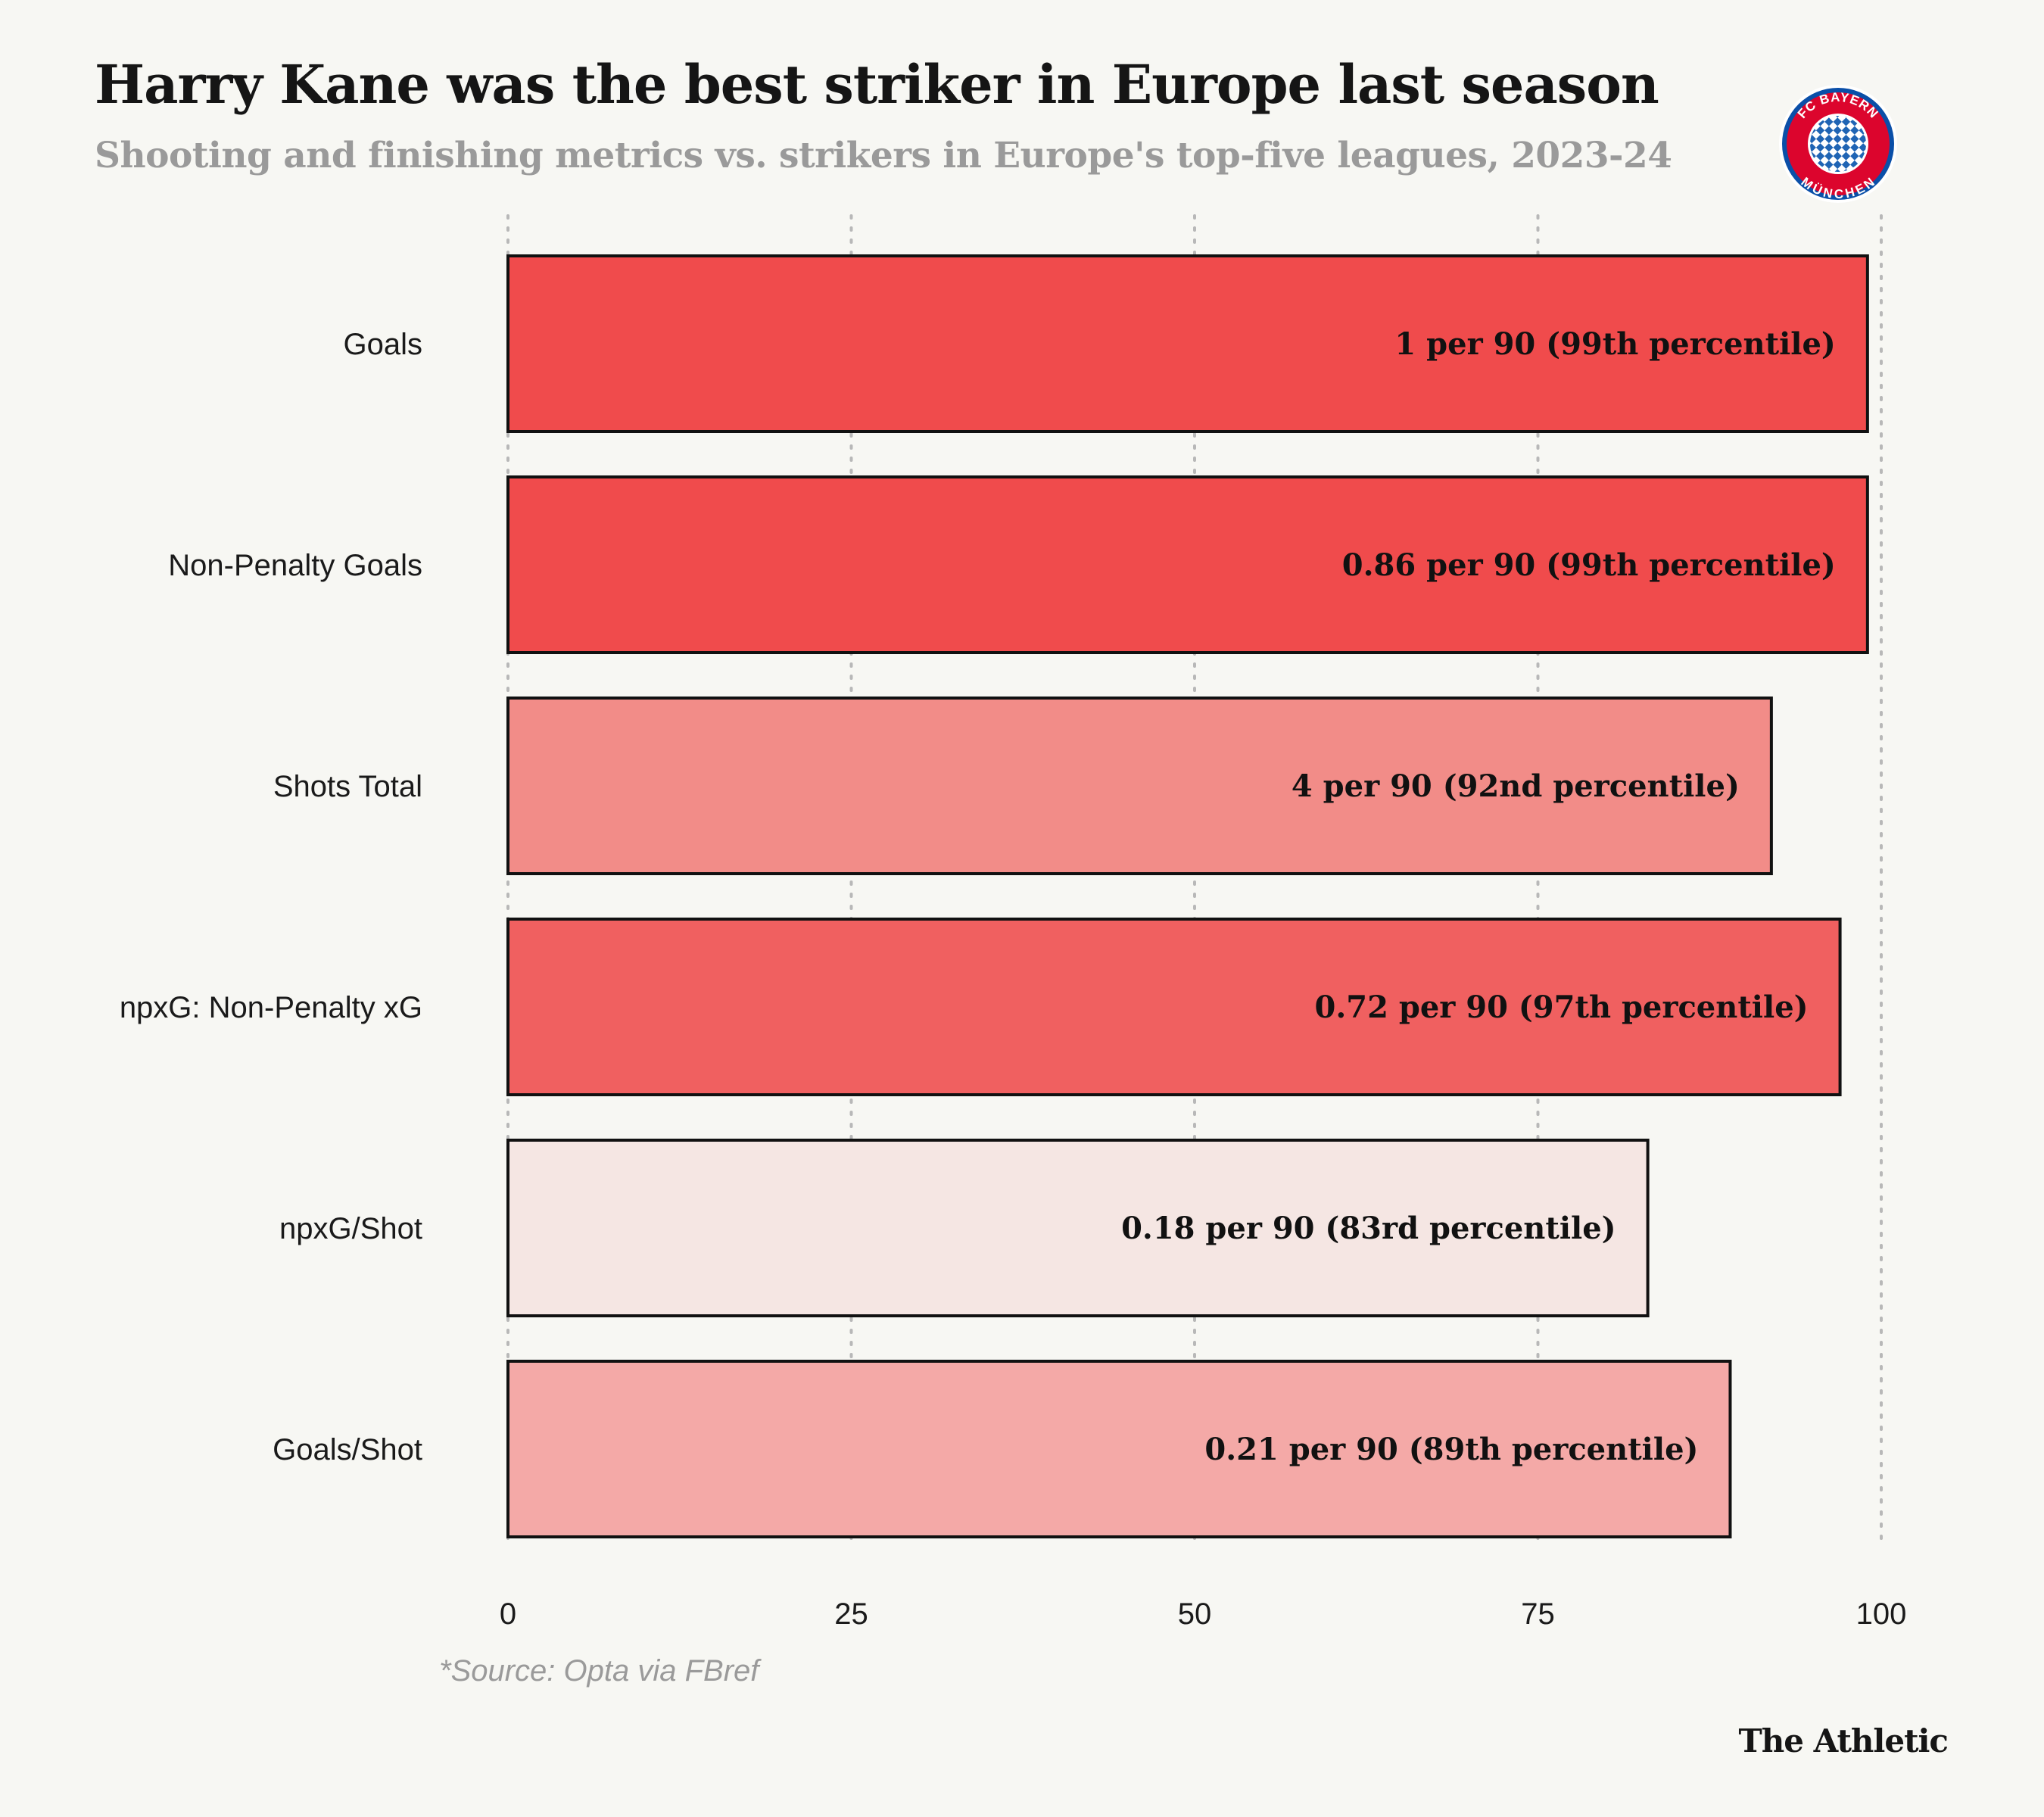  I want to click on data-label-goals-shot: 0.21 per 90 (89th percentile), so click(1451, 1449).